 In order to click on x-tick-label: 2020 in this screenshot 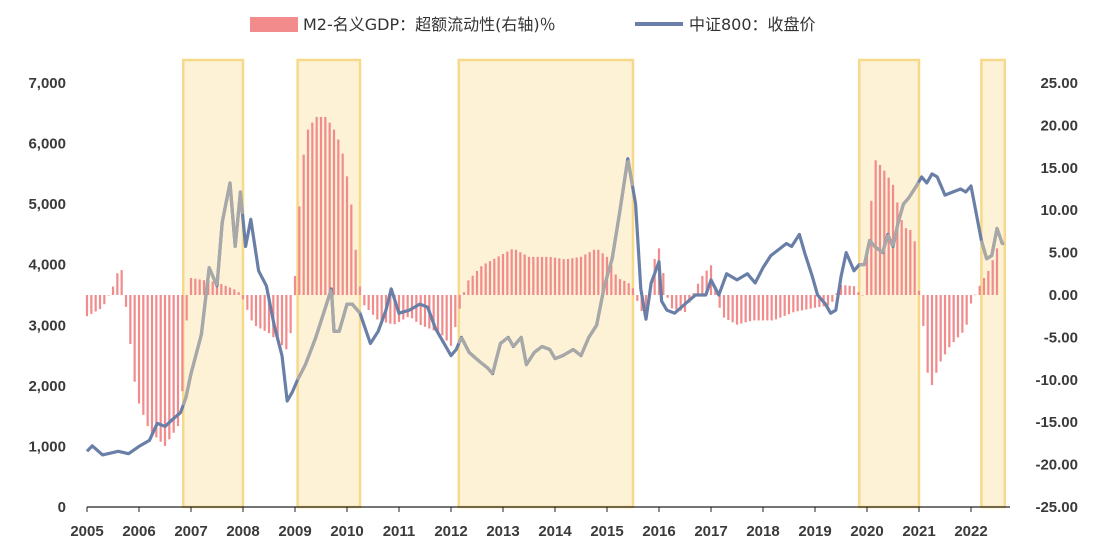, I will do `click(866, 531)`.